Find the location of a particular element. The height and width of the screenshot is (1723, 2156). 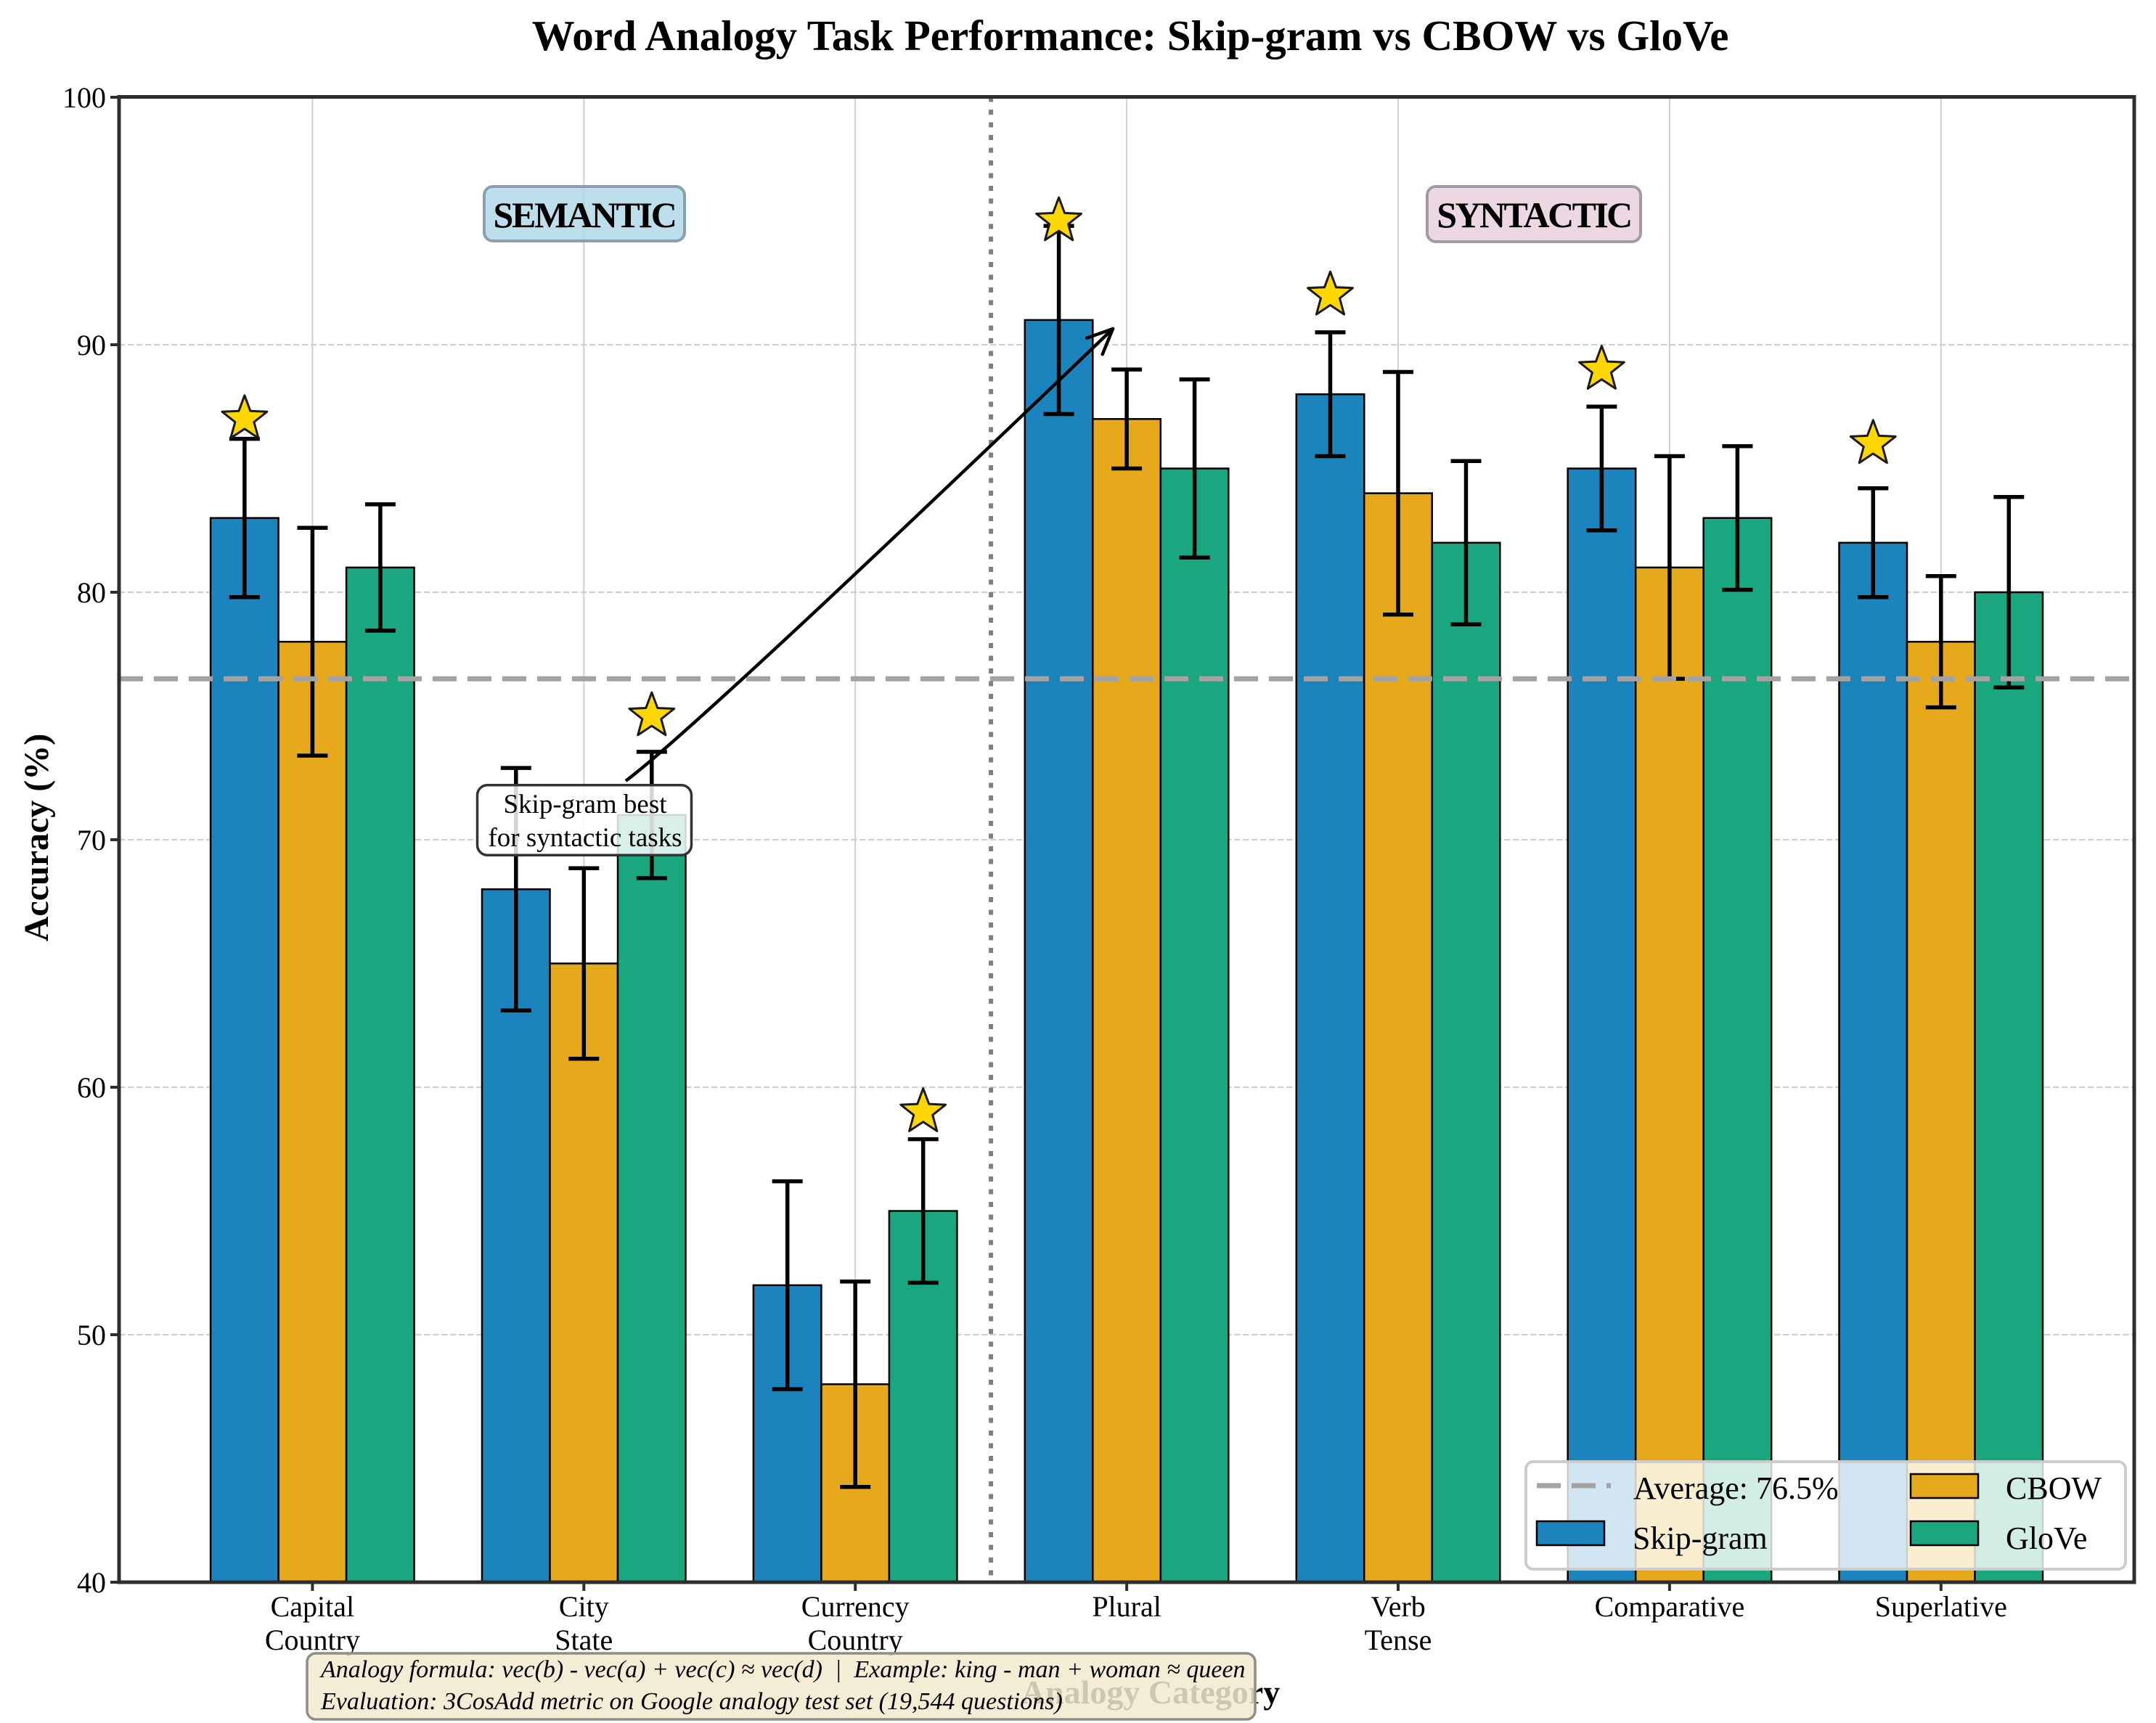

svg-text: 70 is located at coordinates (92, 840).